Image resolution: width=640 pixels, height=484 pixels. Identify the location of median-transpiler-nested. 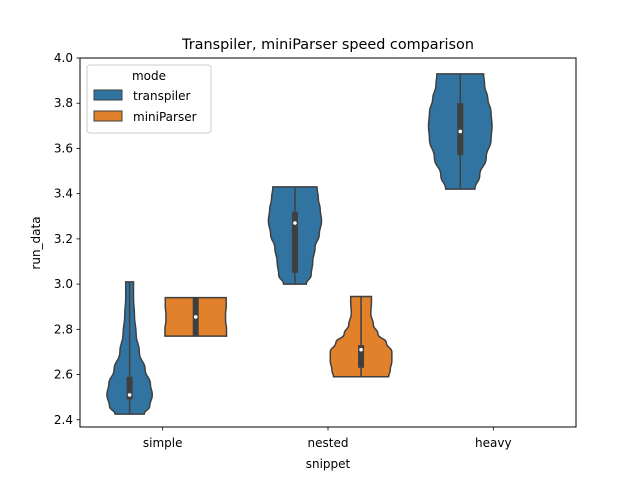
(295, 223).